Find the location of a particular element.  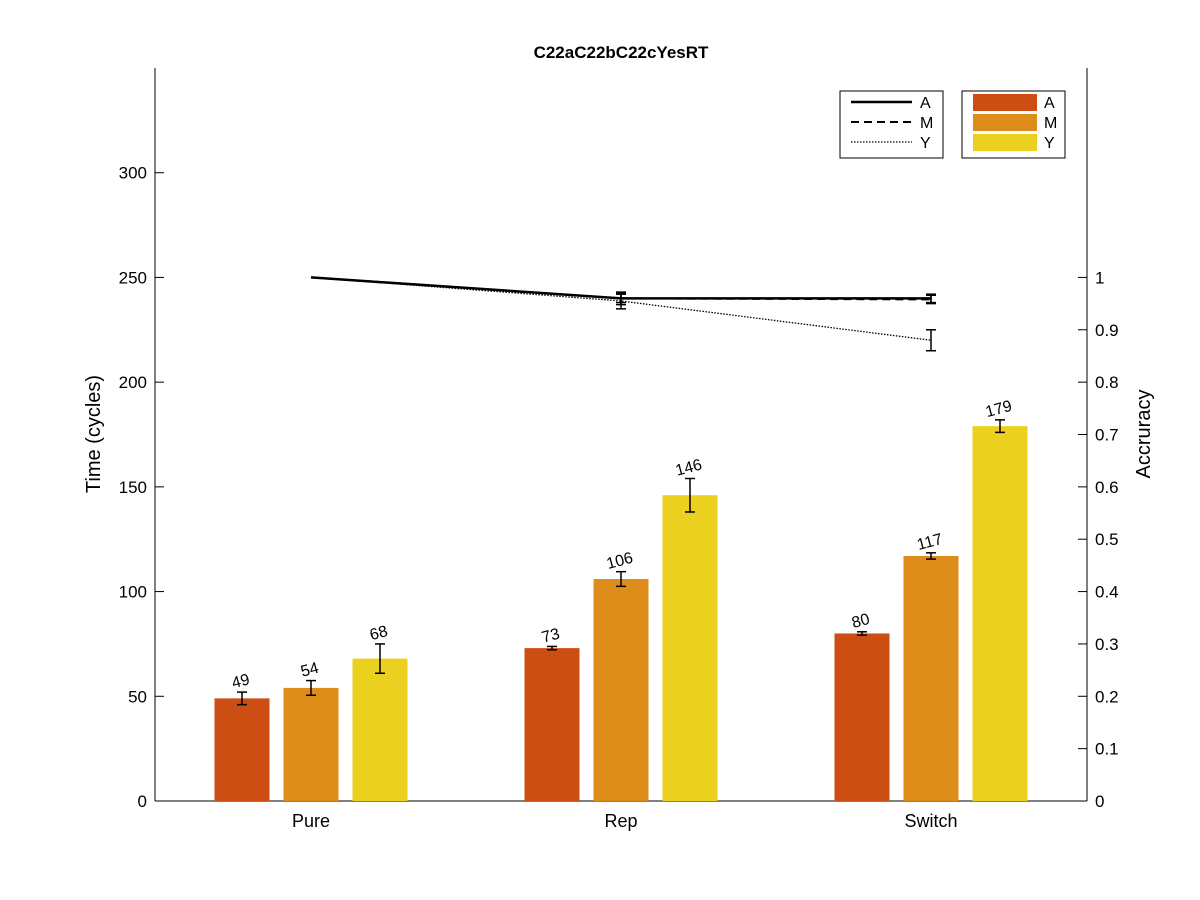

legend-line-label: M is located at coordinates (926, 123).